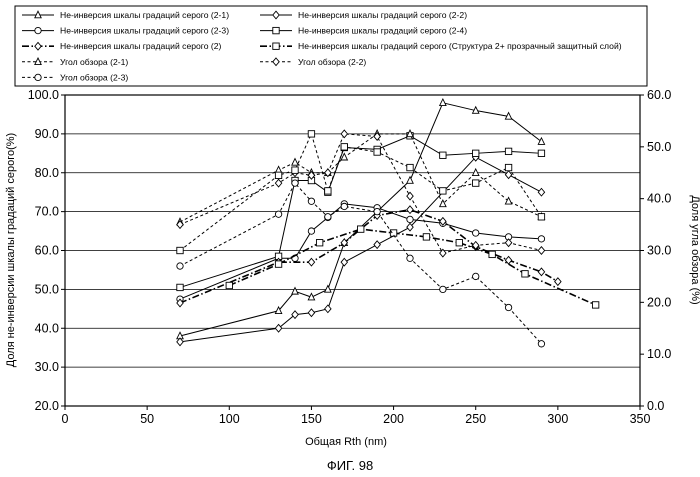 This screenshot has width=700, height=477. Describe the element at coordinates (659, 199) in the screenshot. I see `y2-tick-label: 40.0` at that location.